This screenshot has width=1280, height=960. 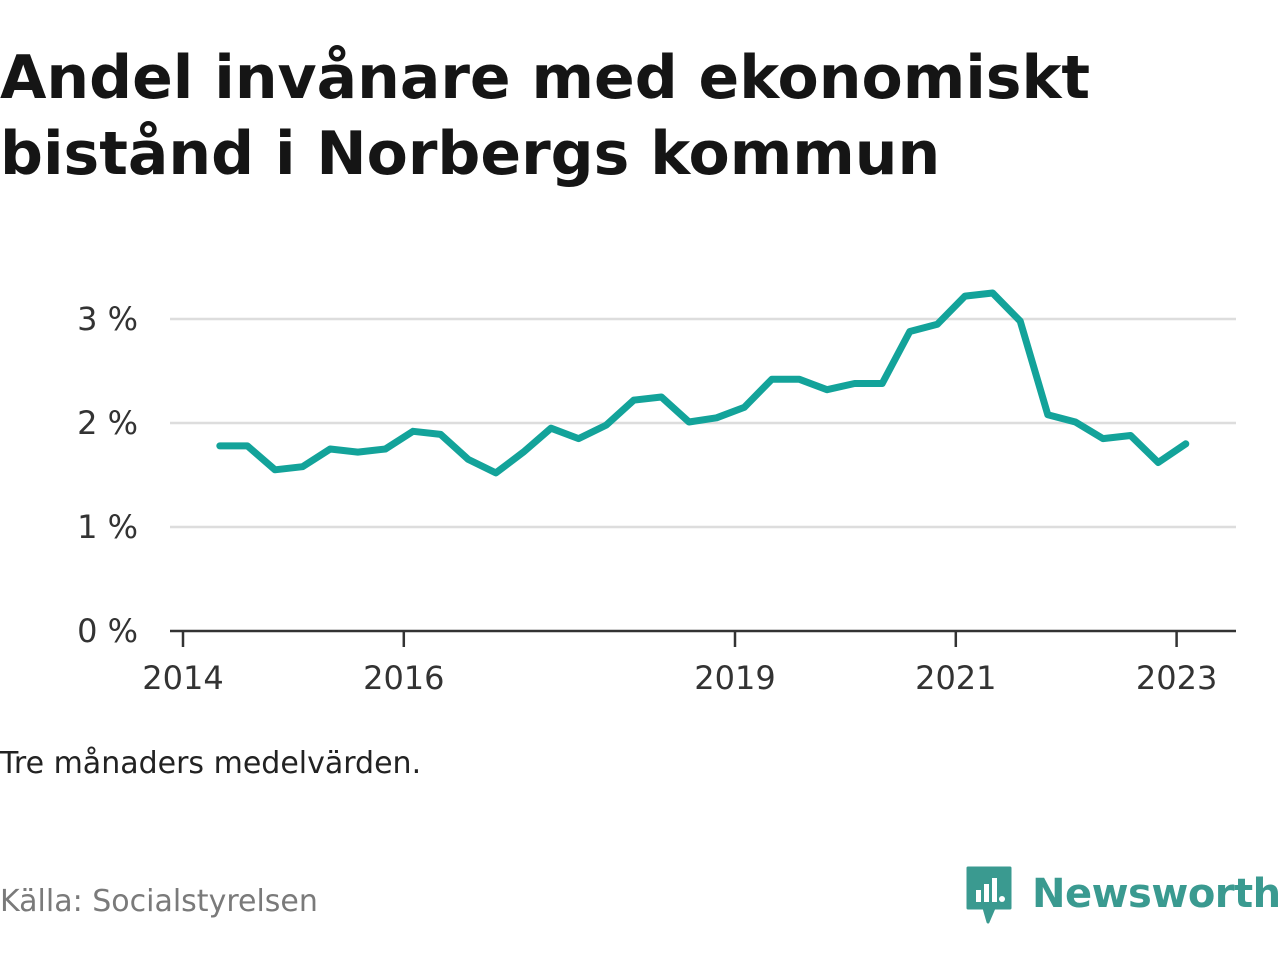 What do you see at coordinates (679, 664) in the screenshot?
I see `x-axis-ticks: 2014 2016 2019 2021 2023` at bounding box center [679, 664].